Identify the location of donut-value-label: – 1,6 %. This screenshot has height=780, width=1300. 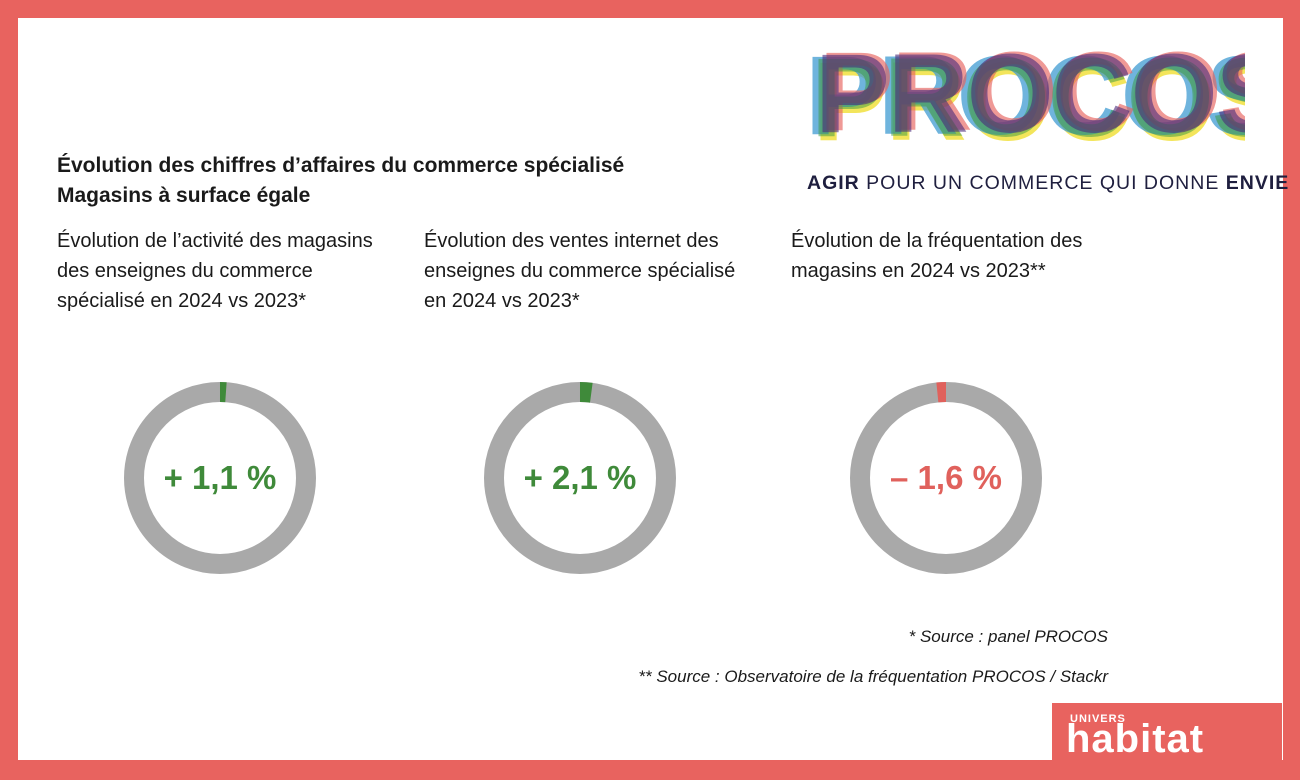
(946, 477).